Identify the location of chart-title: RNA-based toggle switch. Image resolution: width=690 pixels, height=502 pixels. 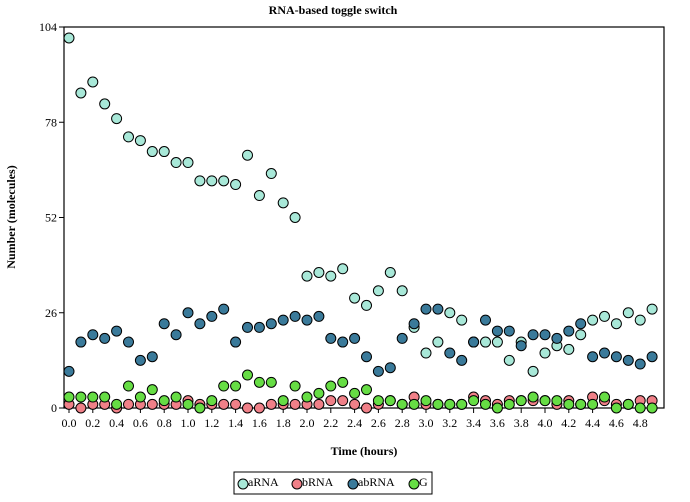
(333, 10).